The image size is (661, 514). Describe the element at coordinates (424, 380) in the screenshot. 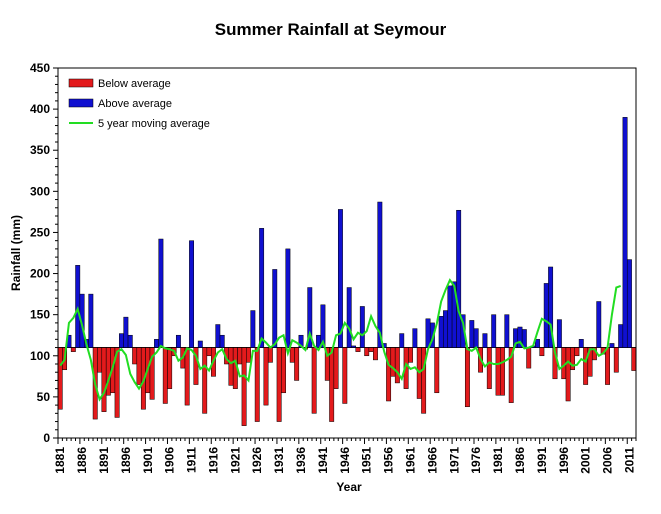

I see `bar-1964` at that location.